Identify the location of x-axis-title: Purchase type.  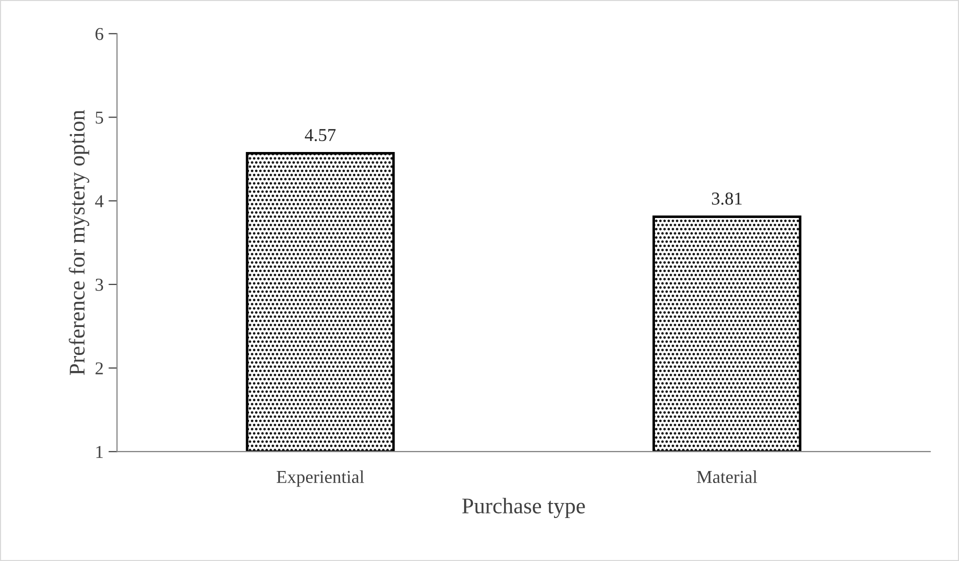
(523, 508).